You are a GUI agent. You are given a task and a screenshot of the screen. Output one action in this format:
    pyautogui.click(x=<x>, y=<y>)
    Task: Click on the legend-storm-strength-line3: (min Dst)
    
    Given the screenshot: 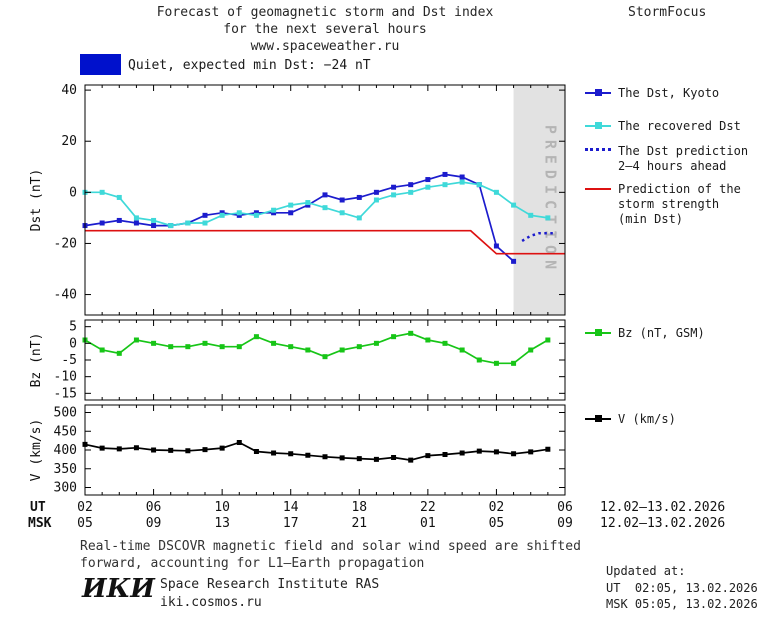 What is the action you would take?
    pyautogui.click(x=651, y=219)
    